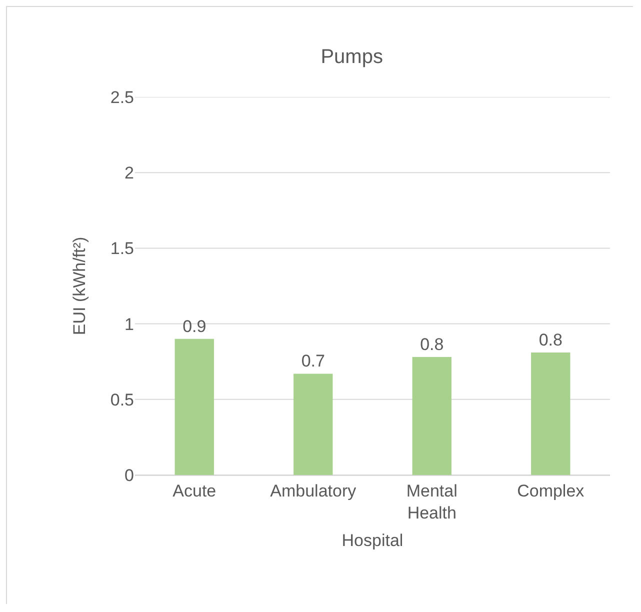 The image size is (641, 612). What do you see at coordinates (122, 248) in the screenshot?
I see `y-tick-label: 1.5` at bounding box center [122, 248].